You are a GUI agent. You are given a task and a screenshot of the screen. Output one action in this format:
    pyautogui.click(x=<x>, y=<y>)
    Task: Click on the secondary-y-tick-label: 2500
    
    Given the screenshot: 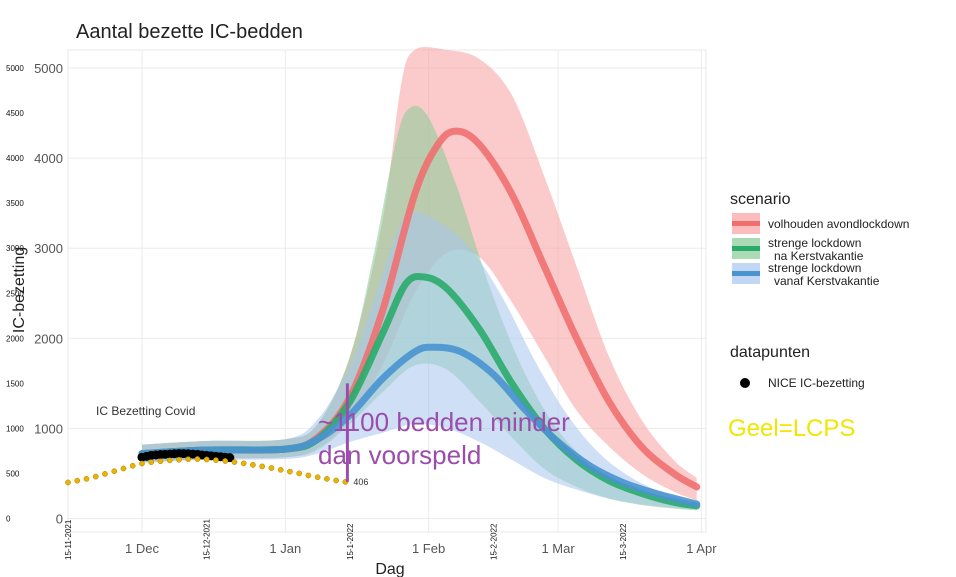 What is the action you would take?
    pyautogui.click(x=15, y=293)
    